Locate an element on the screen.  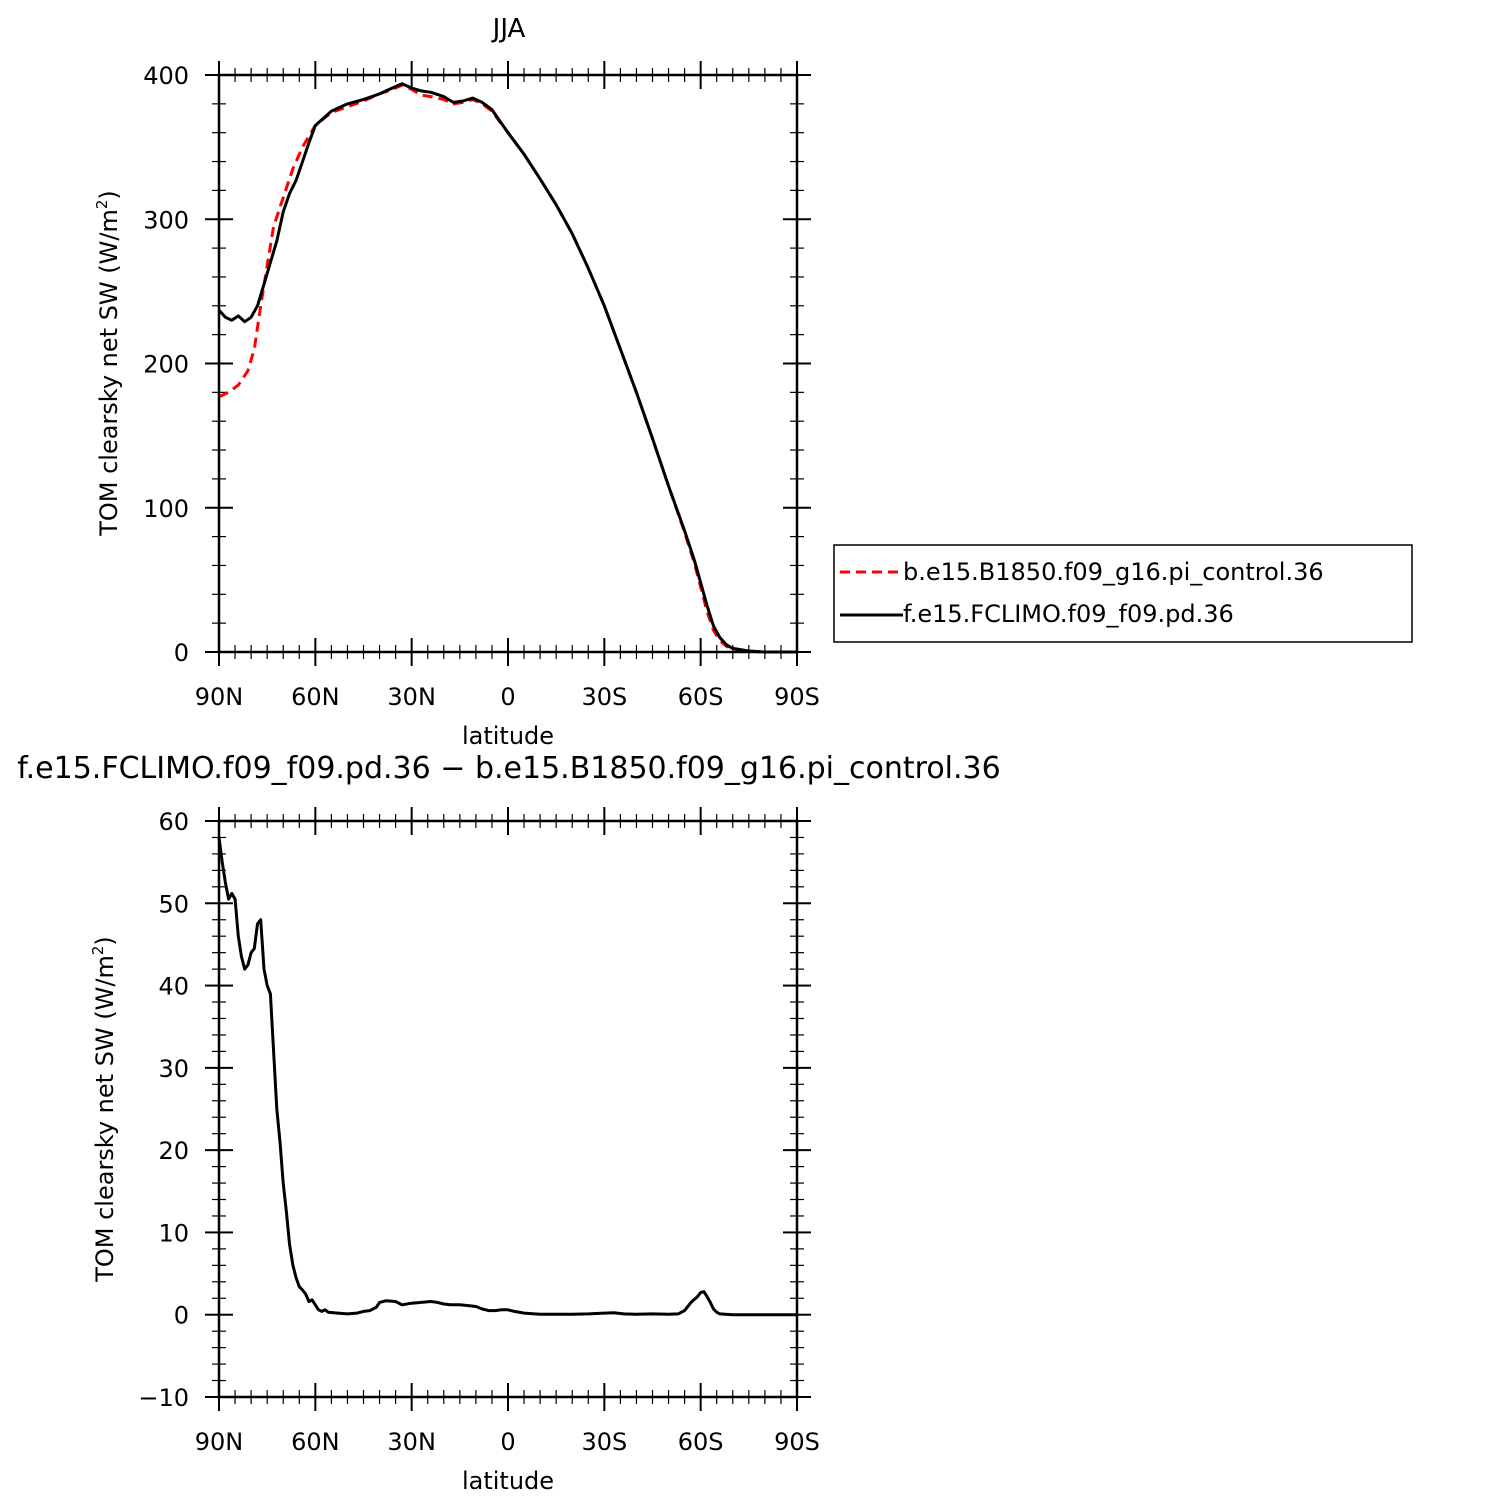
top-y-axis-label: TOM clearsky net SW (W/m2) is located at coordinates (108, 363).